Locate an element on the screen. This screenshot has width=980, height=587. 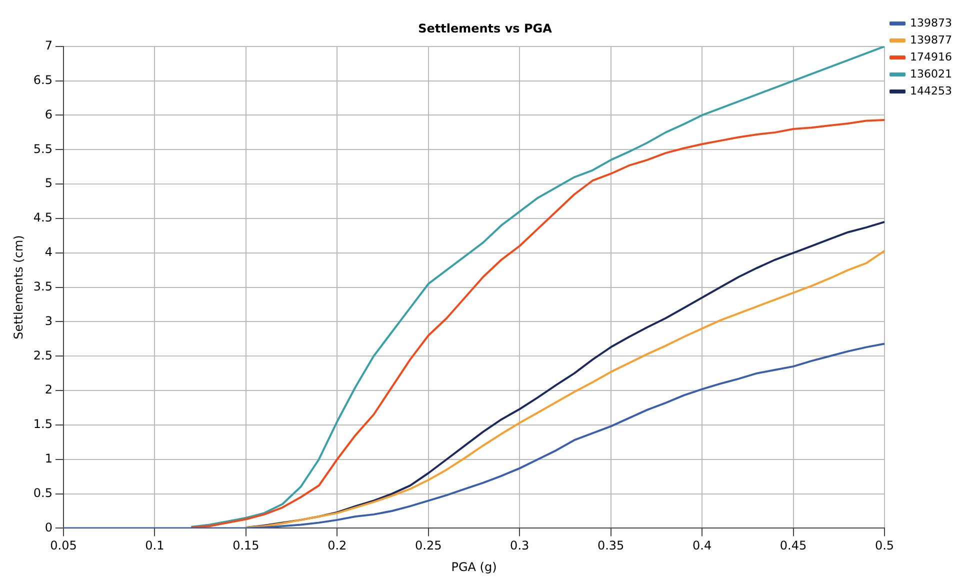
x-tick-label: 0.3 is located at coordinates (520, 545).